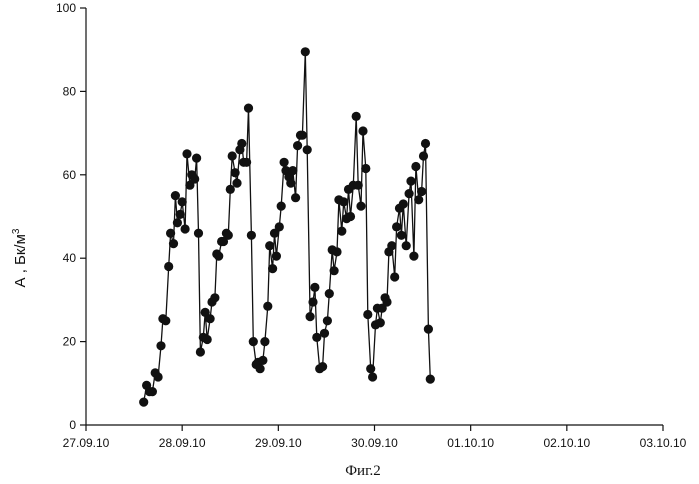  Describe the element at coordinates (470, 443) in the screenshot. I see `x-tick-label: 01.10.10` at that location.